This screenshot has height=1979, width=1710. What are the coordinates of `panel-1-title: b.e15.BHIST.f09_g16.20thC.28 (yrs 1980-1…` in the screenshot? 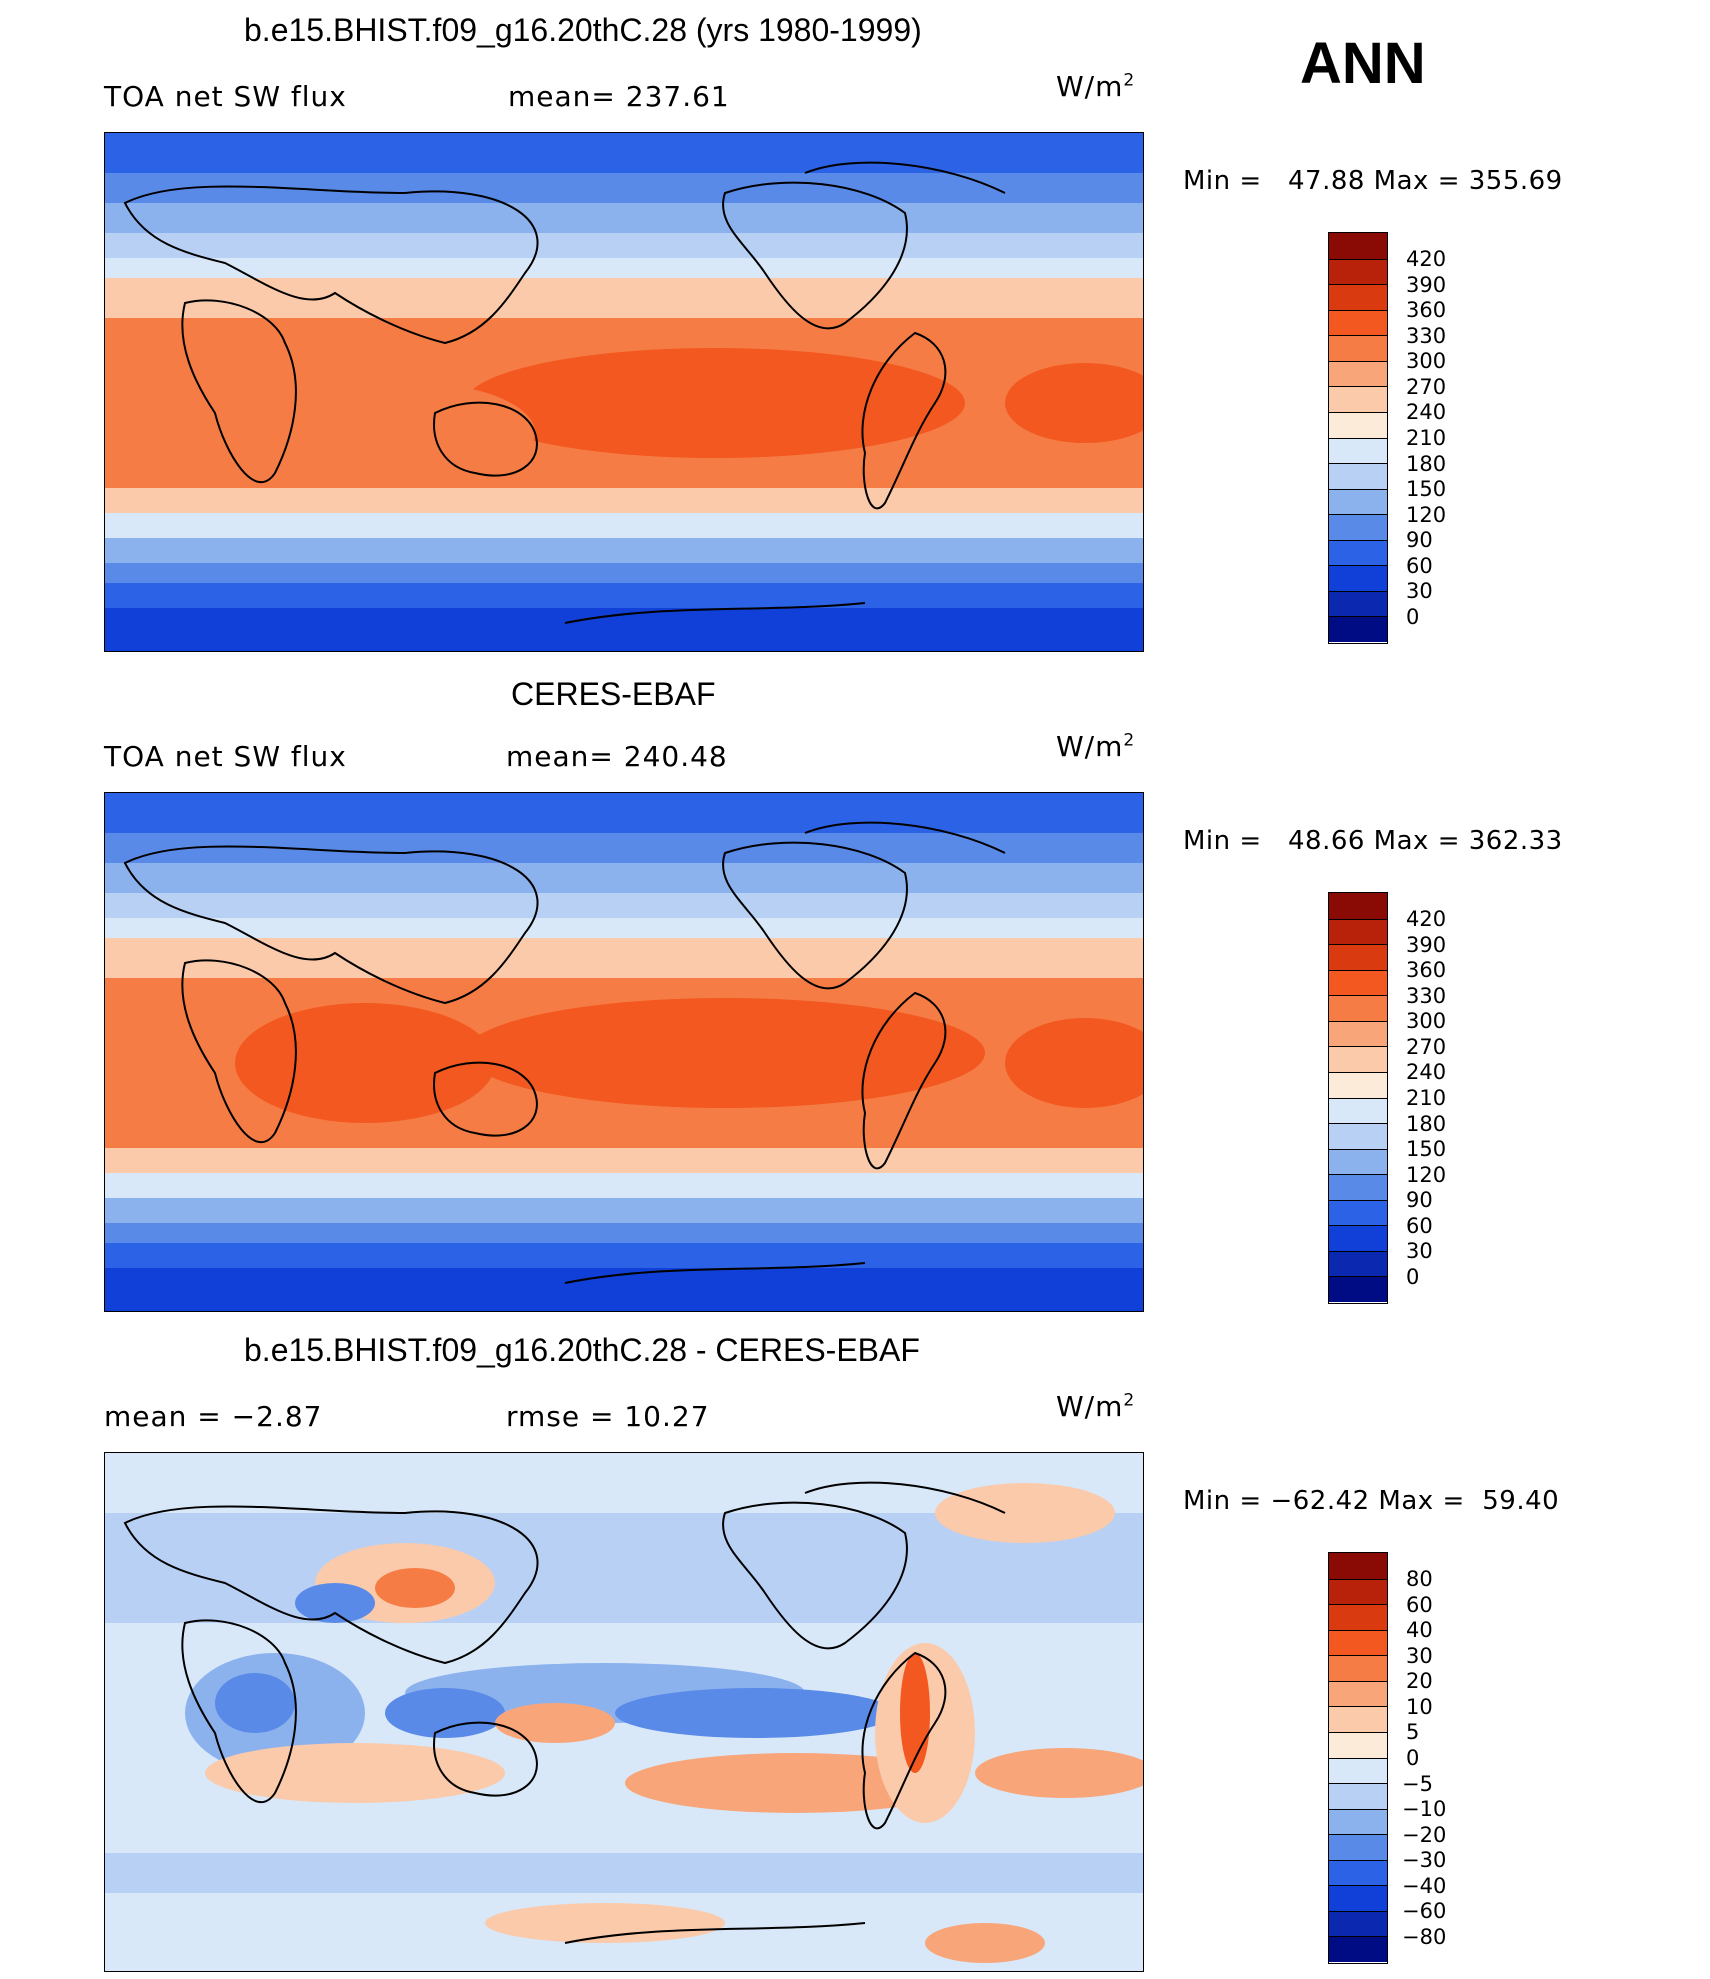 It's located at (583, 30).